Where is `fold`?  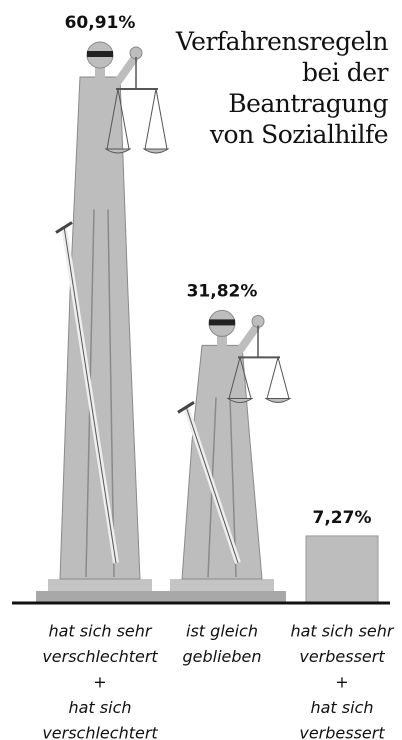
fold is located at coordinates (111, 393).